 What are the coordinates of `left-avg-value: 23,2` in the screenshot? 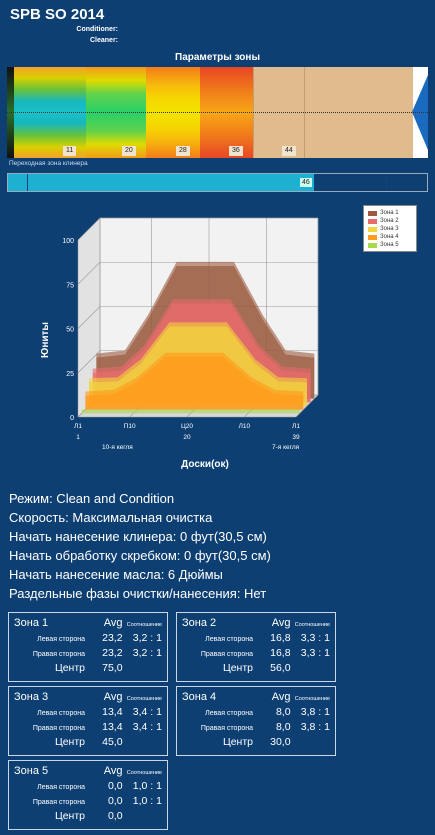 It's located at (112, 638).